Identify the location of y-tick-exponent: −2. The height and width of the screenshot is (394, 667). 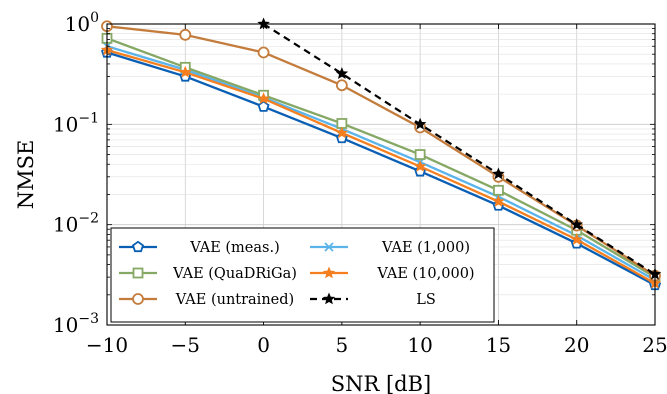
(88, 219).